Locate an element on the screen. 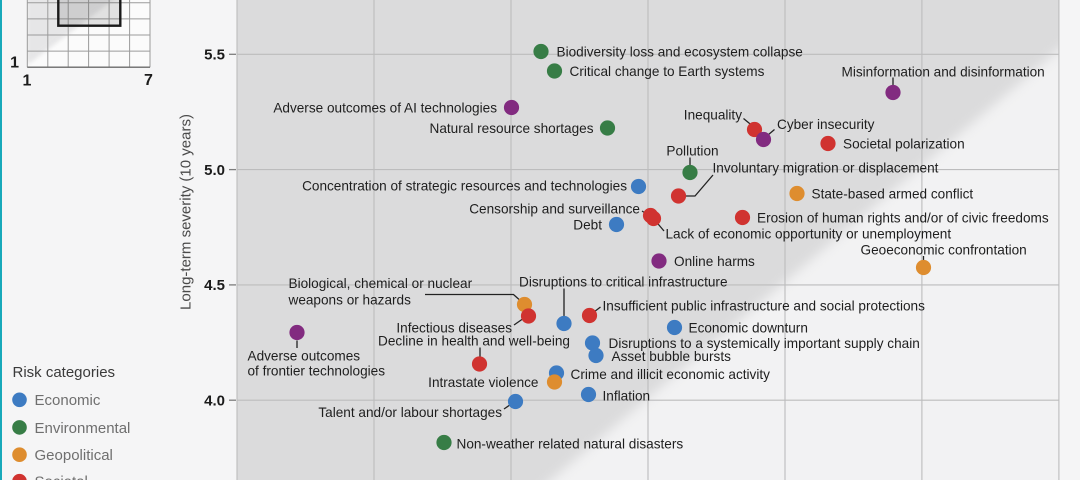  svg-text: Asset bubble bursts is located at coordinates (672, 356).